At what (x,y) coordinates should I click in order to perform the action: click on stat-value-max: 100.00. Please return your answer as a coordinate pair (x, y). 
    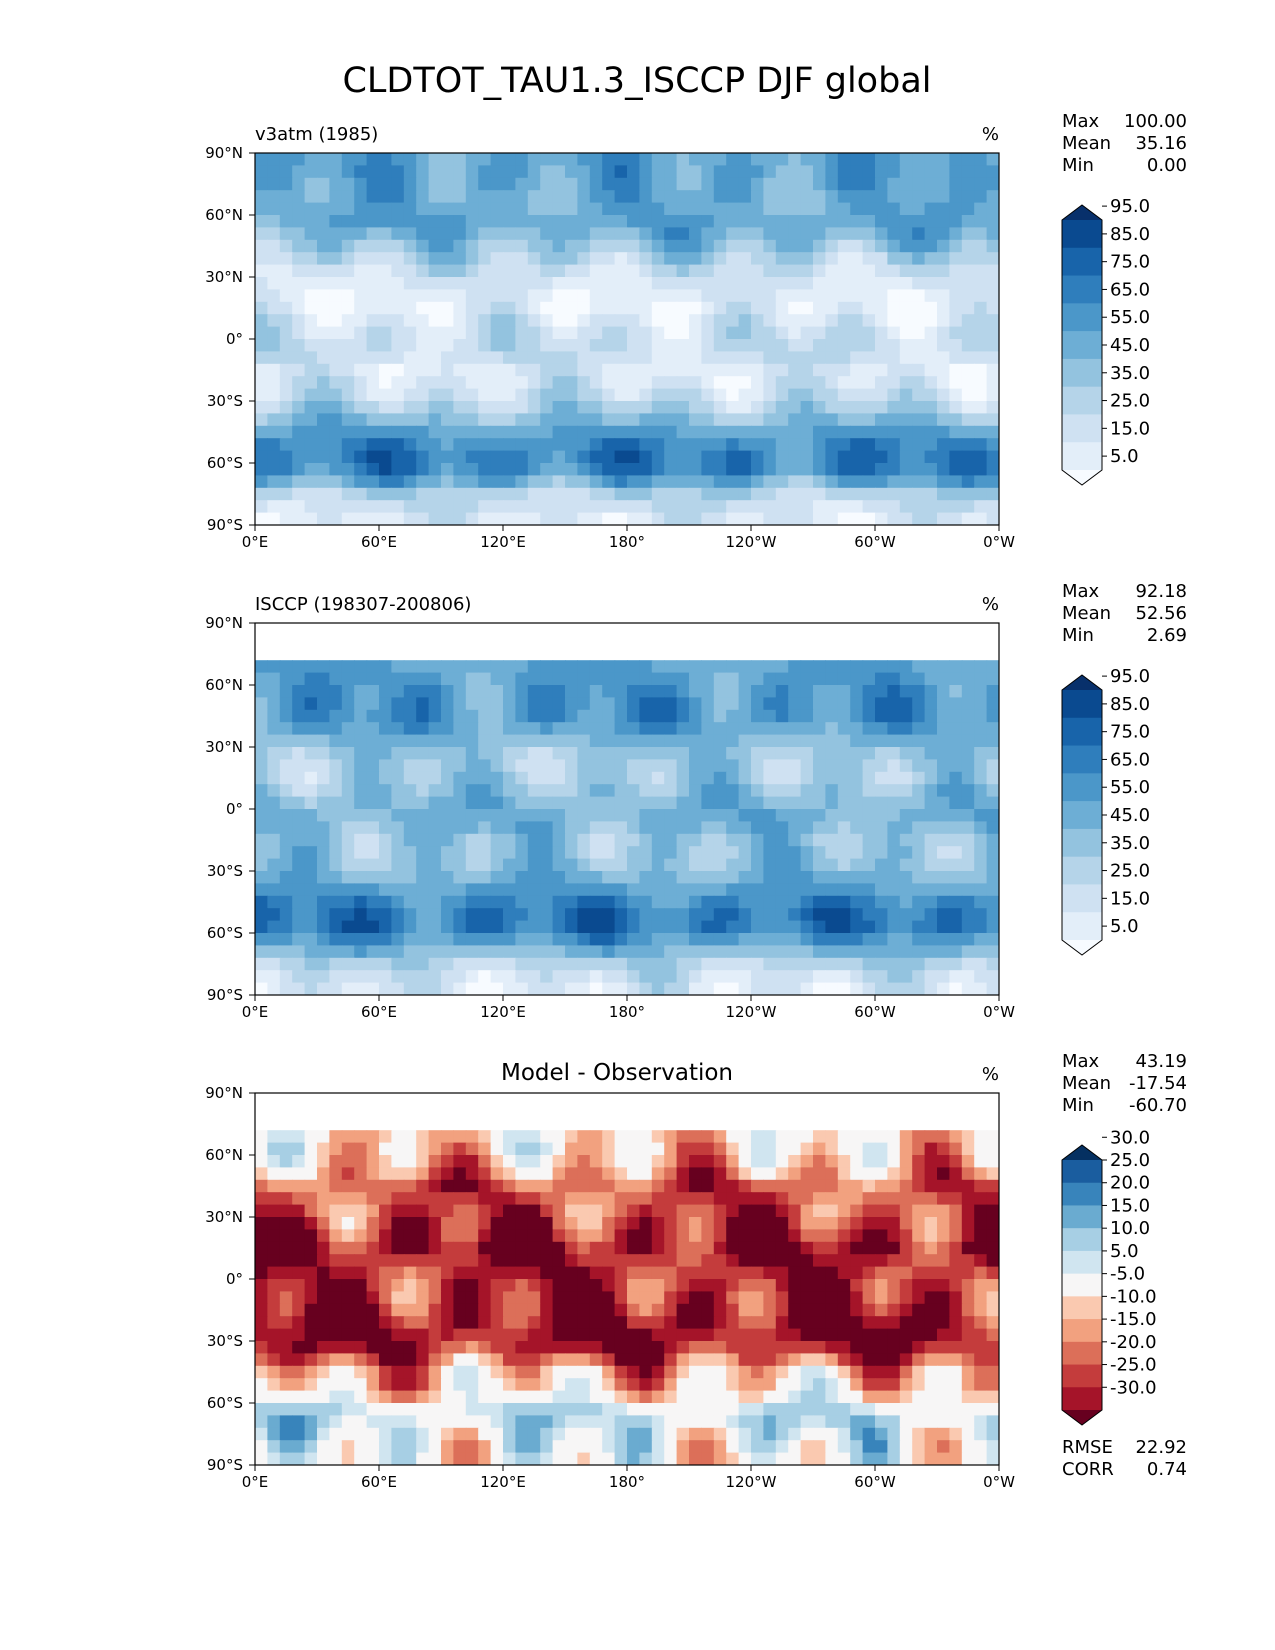
    Looking at the image, I should click on (1155, 121).